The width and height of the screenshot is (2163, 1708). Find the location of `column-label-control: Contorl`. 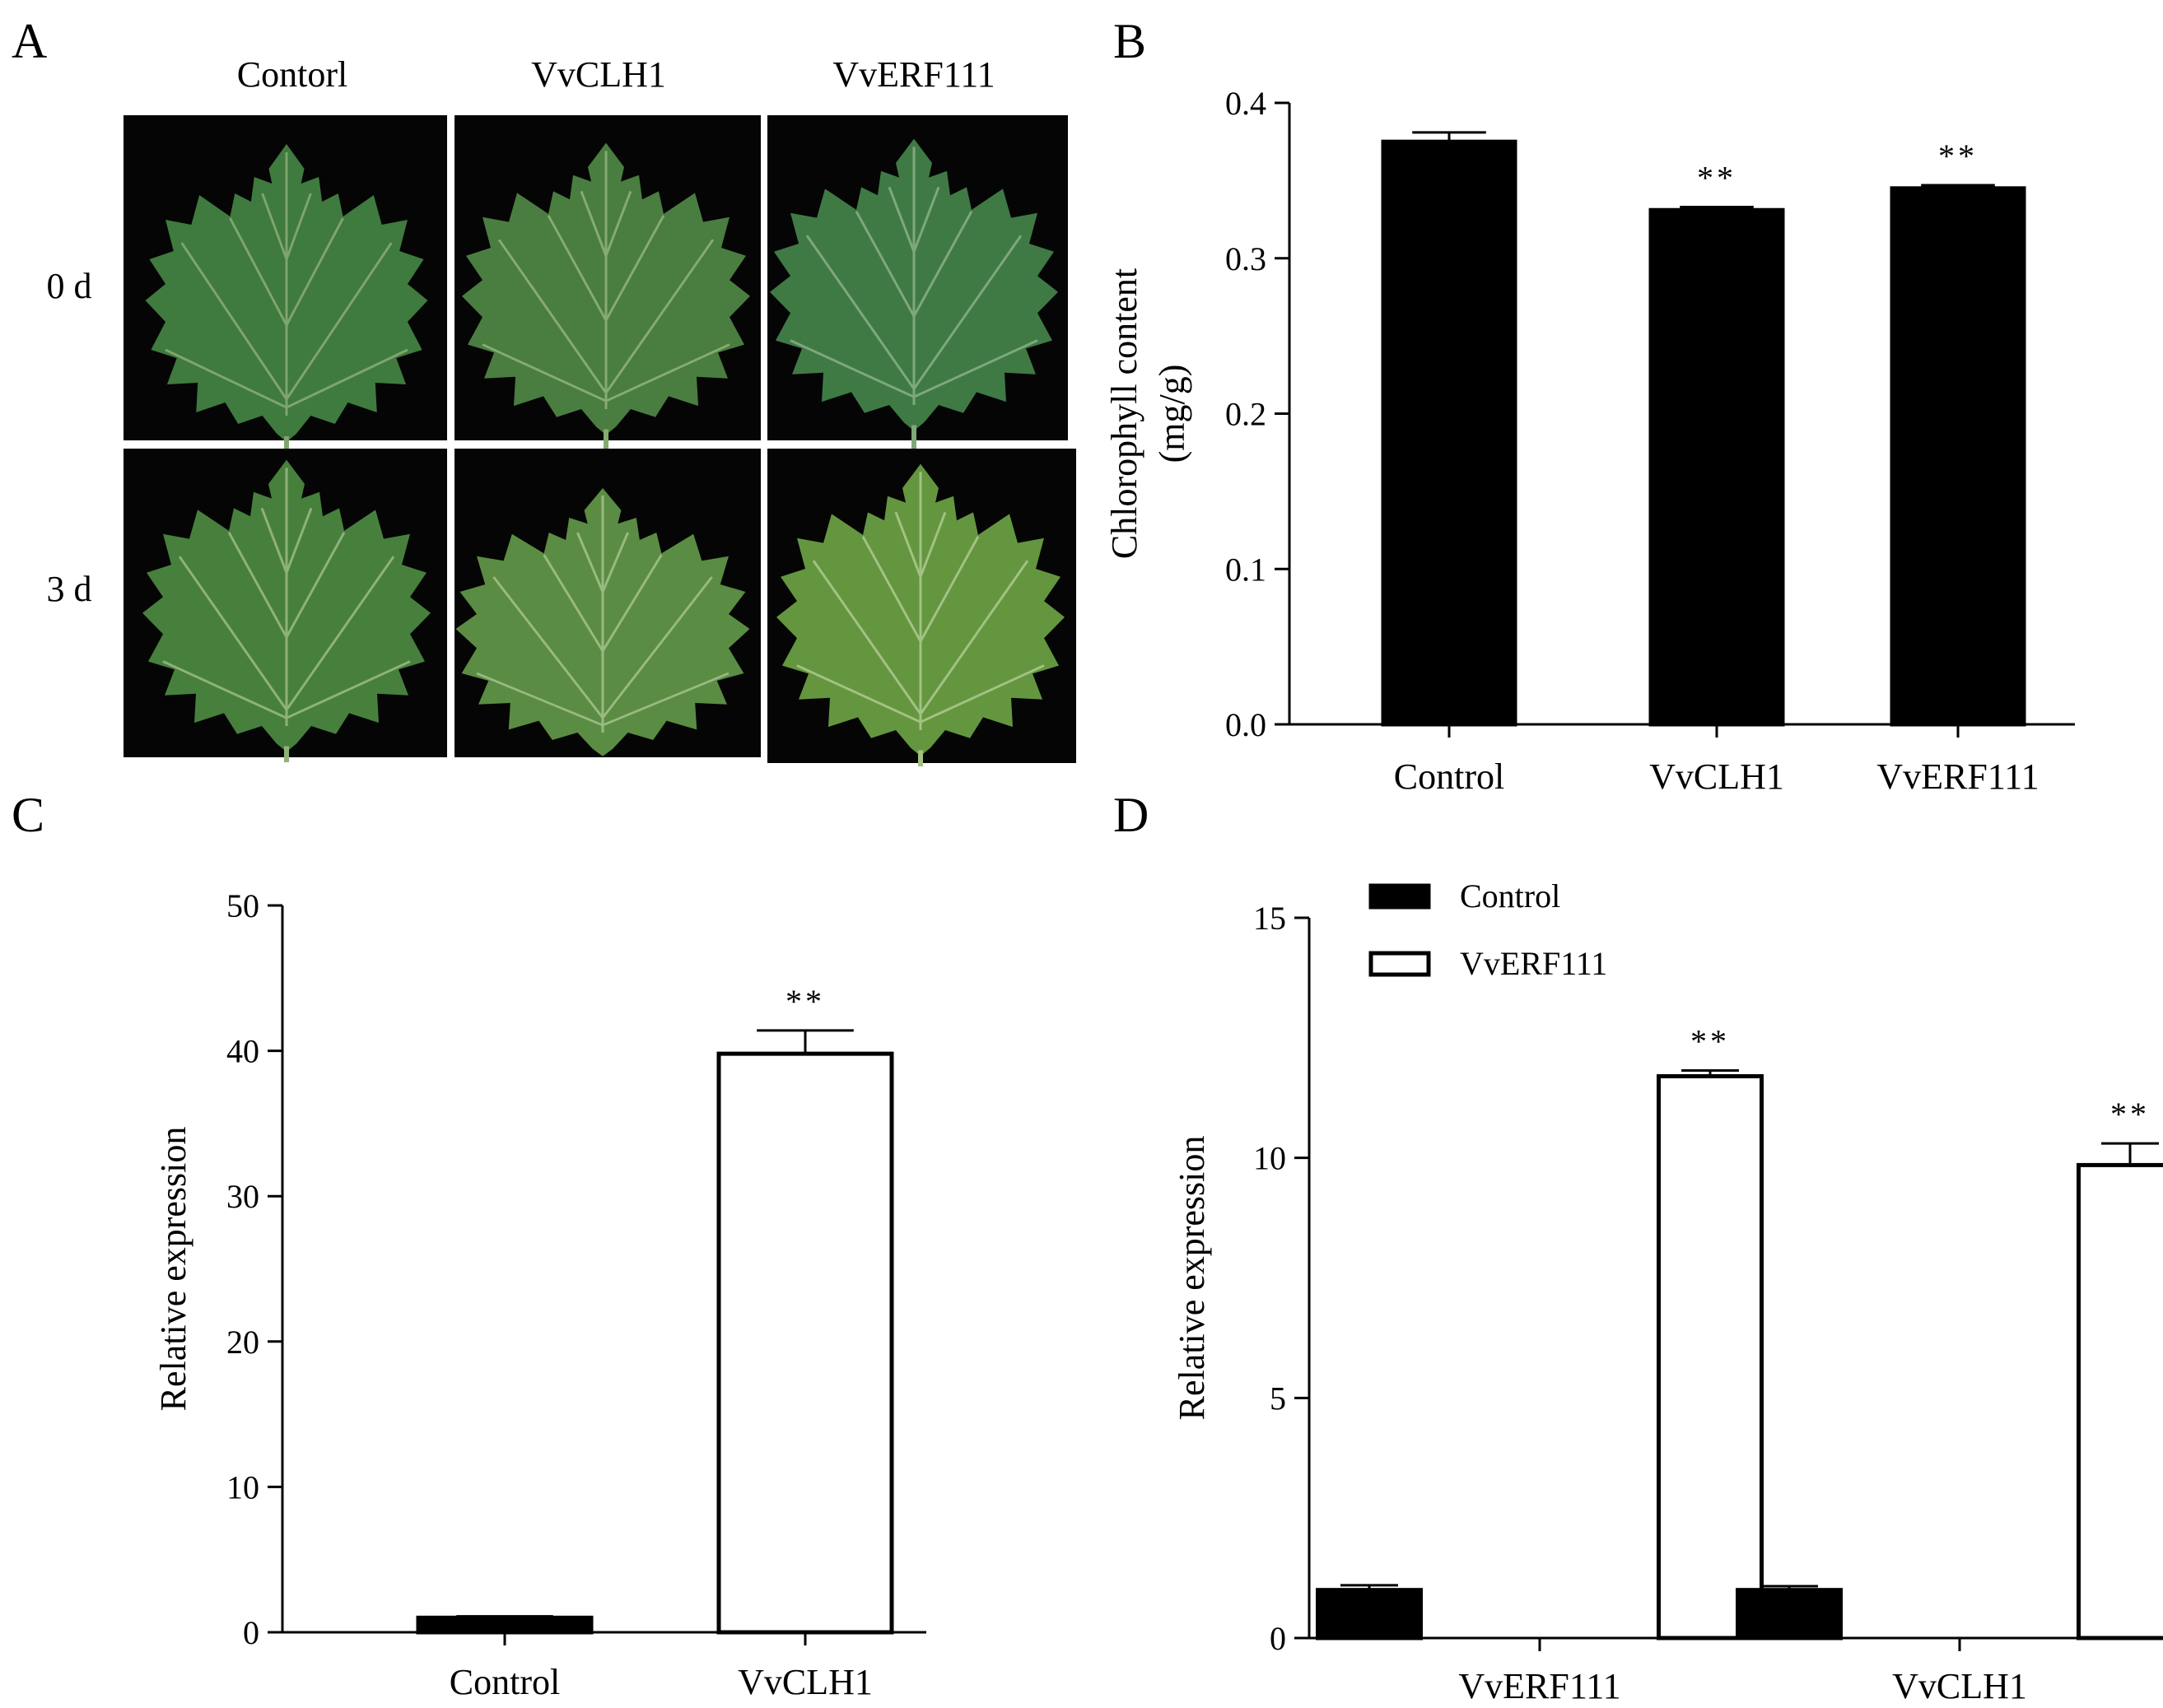

column-label-control: Contorl is located at coordinates (292, 74).